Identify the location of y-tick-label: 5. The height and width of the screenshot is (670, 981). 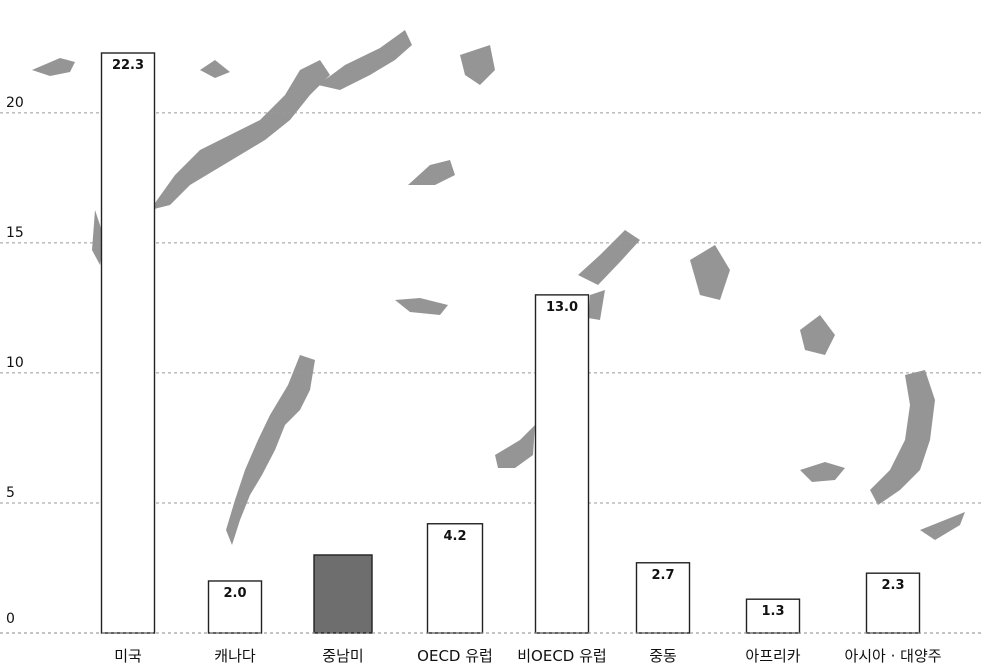
(10, 493).